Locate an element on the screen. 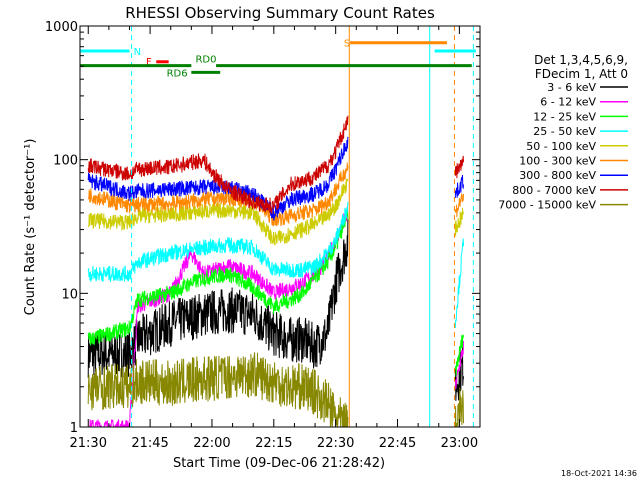 The height and width of the screenshot is (480, 640). legend-label-3: 25 - 50 keV is located at coordinates (564, 131).